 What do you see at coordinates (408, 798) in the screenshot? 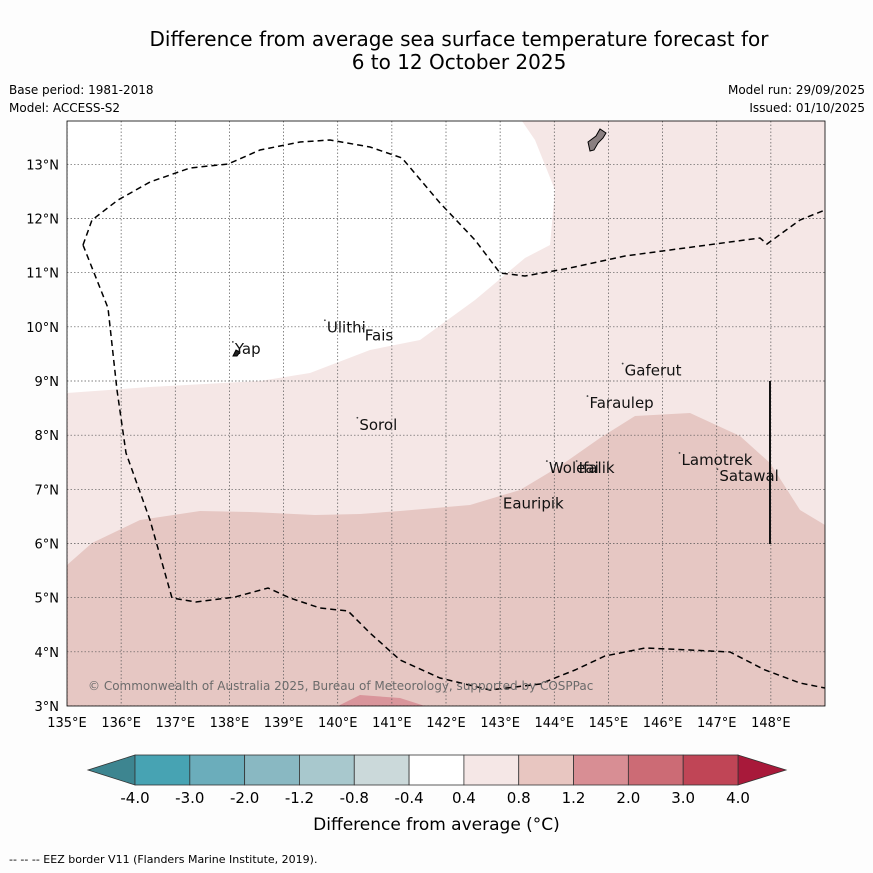
I see `colorbar-tick-label: -0.4` at bounding box center [408, 798].